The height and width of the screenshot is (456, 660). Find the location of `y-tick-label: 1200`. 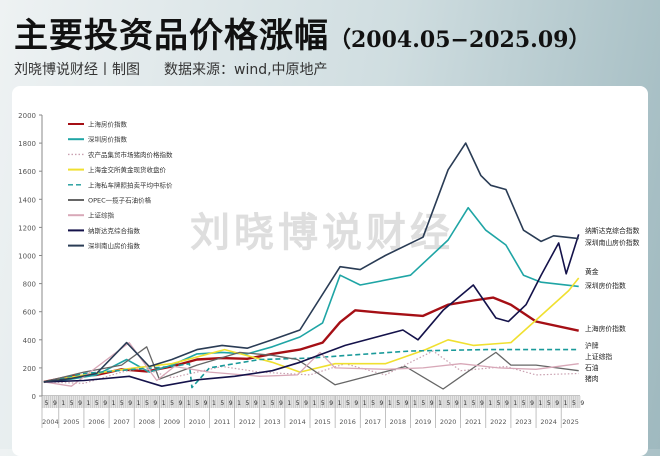

y-tick-label: 1200 is located at coordinates (27, 228).